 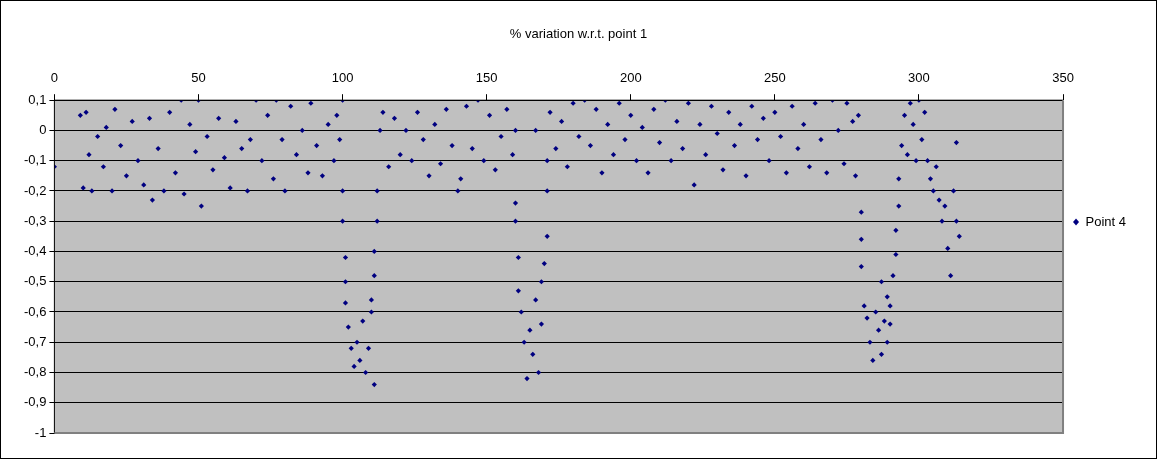 What do you see at coordinates (35, 341) in the screenshot?
I see `y-tick-label: -0,7` at bounding box center [35, 341].